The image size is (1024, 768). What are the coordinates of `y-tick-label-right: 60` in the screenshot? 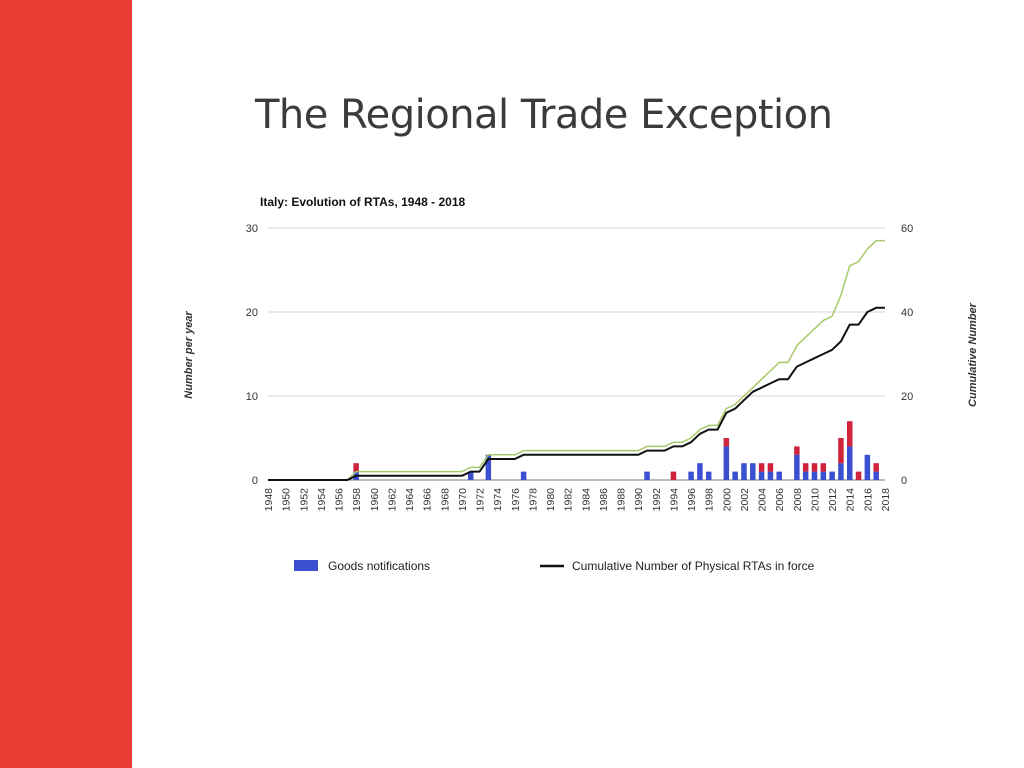 It's located at (907, 229).